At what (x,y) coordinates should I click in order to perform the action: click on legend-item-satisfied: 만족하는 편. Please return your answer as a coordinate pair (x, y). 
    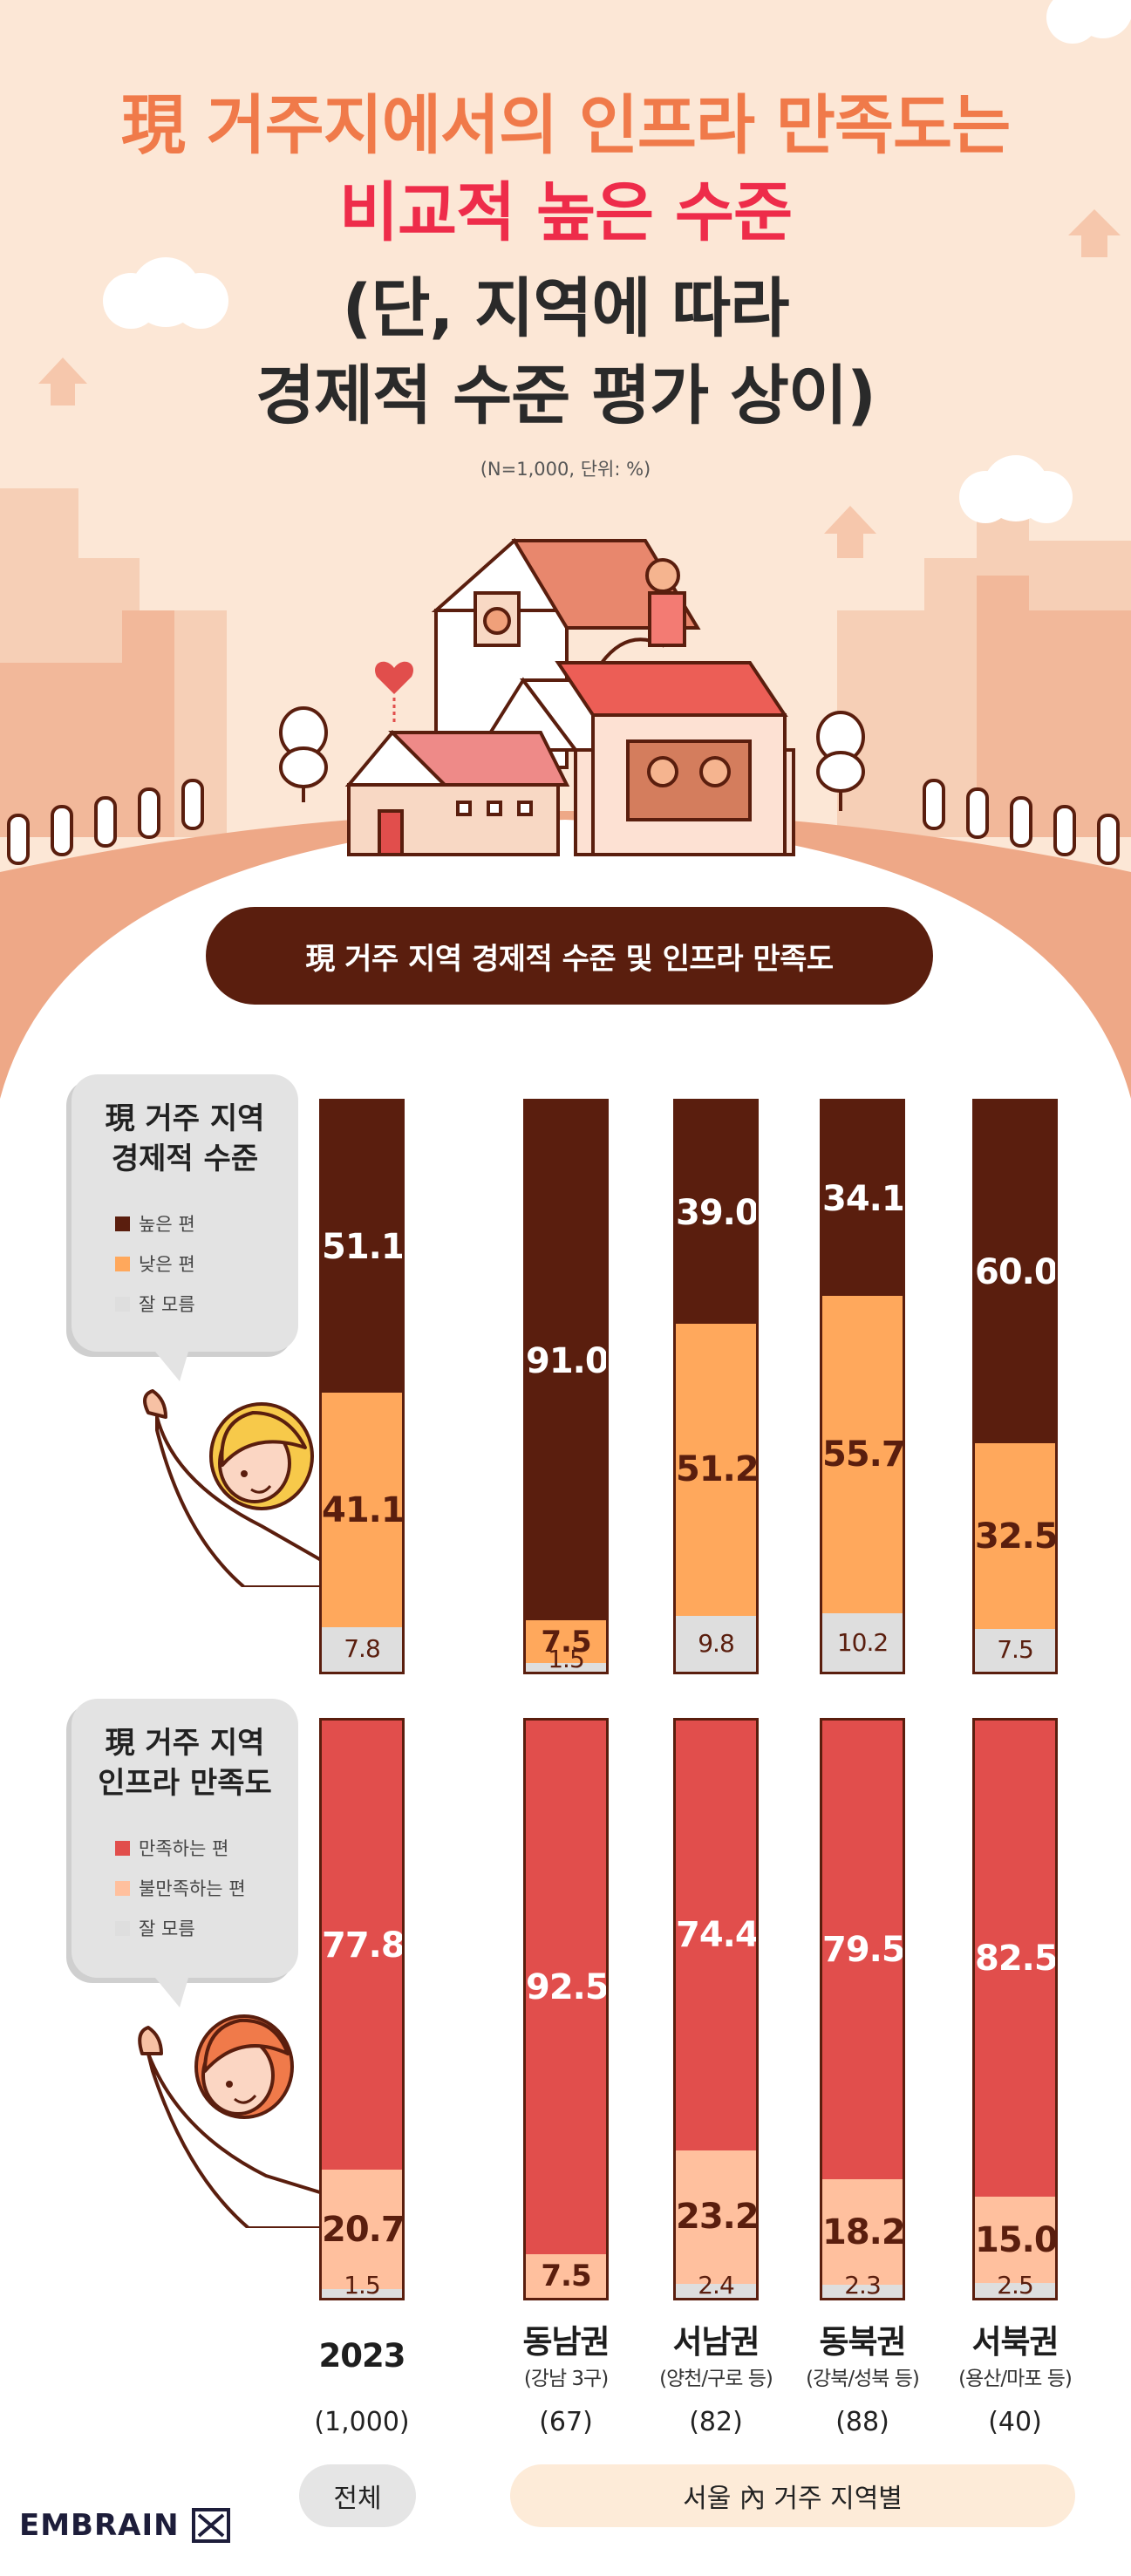
    Looking at the image, I should click on (206, 1848).